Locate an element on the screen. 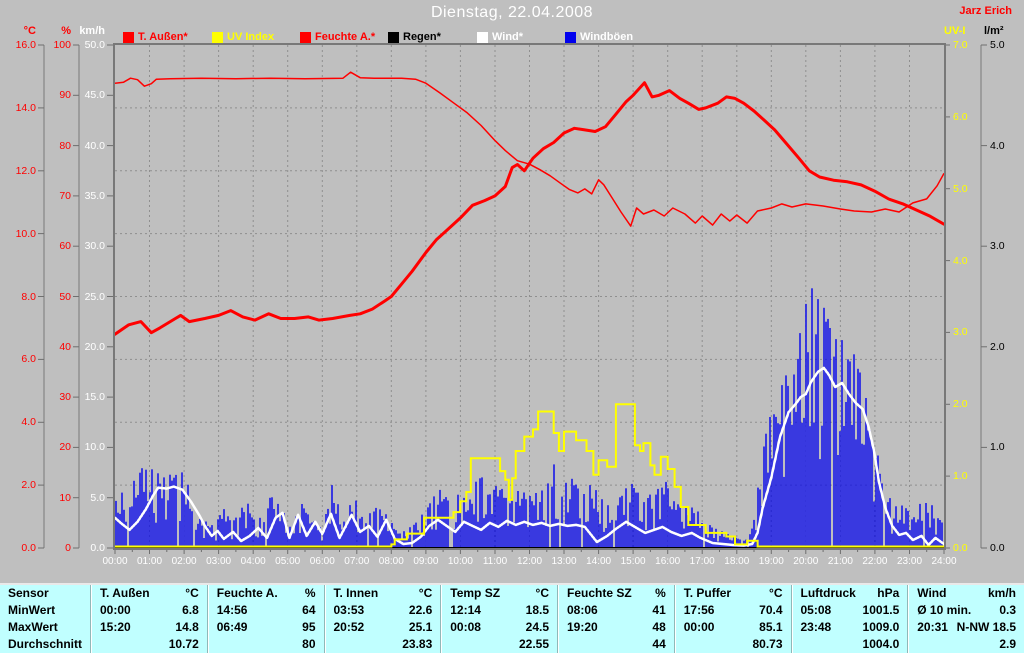  x-tick: 06:00 is located at coordinates (322, 561).